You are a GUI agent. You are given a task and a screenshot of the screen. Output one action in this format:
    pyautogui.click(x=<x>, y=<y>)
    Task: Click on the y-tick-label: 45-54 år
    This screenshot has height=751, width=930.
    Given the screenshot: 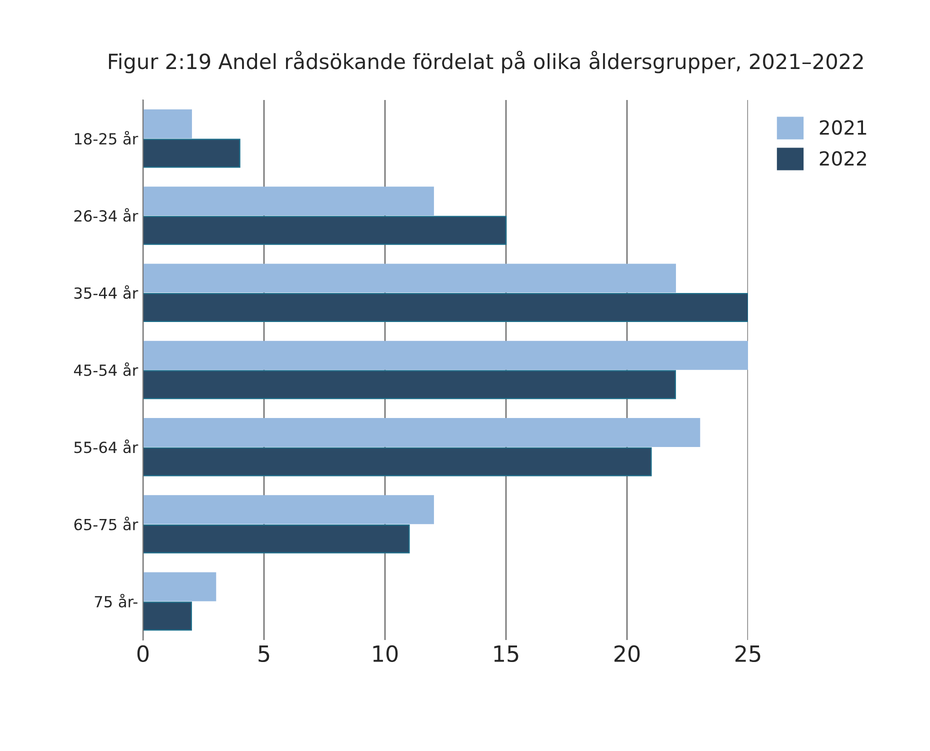 What is the action you would take?
    pyautogui.click(x=106, y=369)
    